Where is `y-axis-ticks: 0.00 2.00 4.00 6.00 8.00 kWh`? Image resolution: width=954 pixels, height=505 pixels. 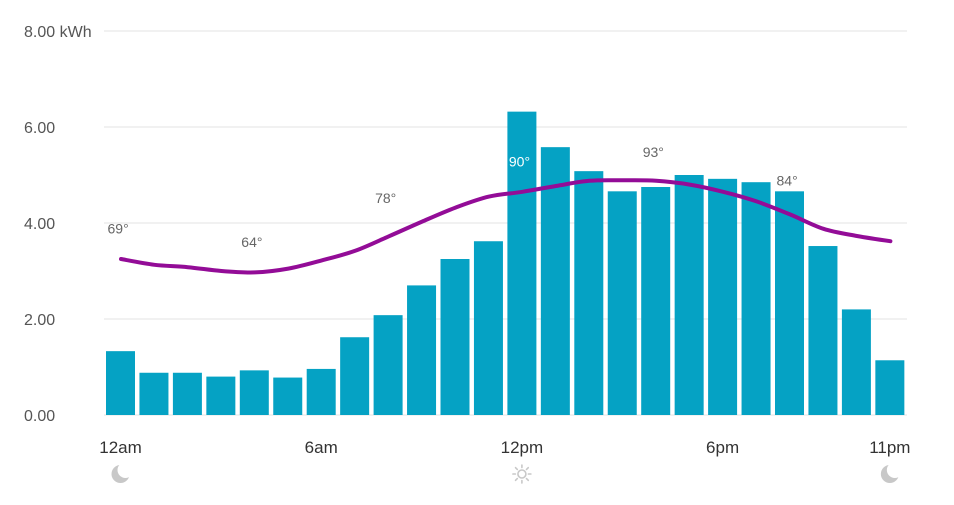
y-axis-ticks: 0.00 2.00 4.00 6.00 8.00 kWh is located at coordinates (58, 224).